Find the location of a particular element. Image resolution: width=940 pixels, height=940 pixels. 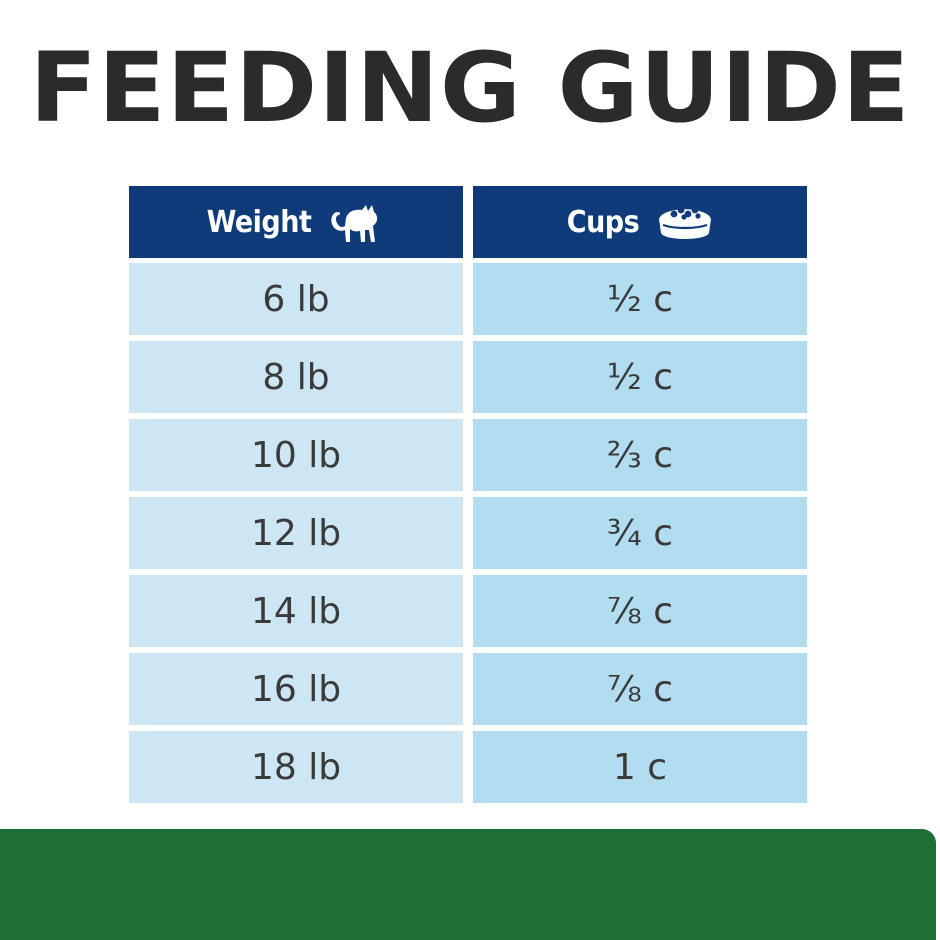

table-row: 10 lb ⅔ c is located at coordinates (468, 455).